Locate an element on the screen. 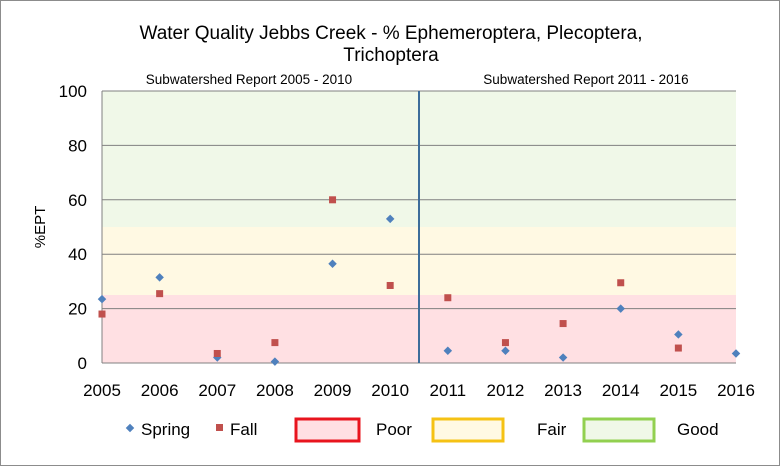  spring-point-2016 is located at coordinates (736, 353).